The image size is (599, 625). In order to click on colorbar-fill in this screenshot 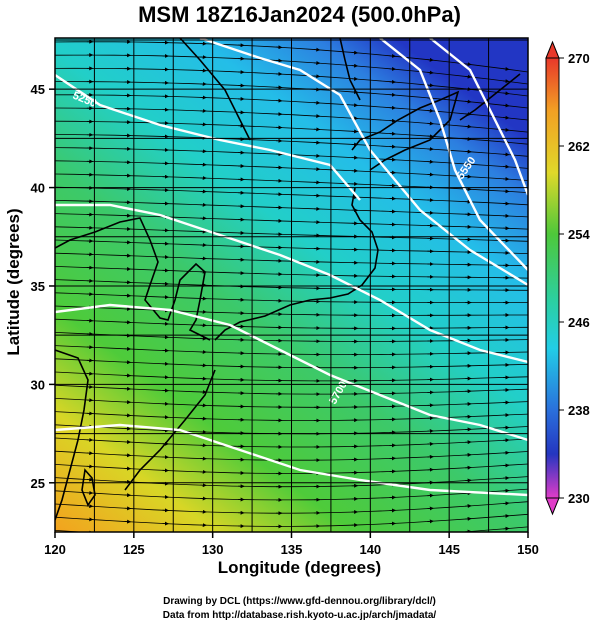, I will do `click(552, 278)`.